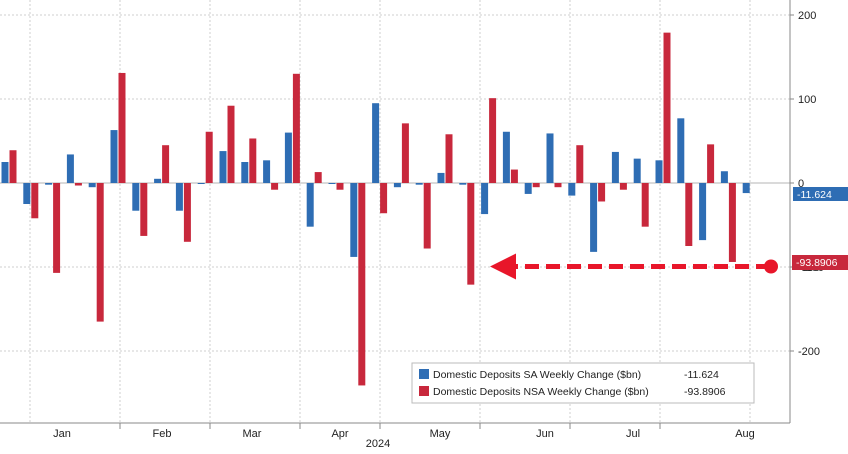 The width and height of the screenshot is (848, 454). I want to click on legend-value-sa: -11.624, so click(701, 375).